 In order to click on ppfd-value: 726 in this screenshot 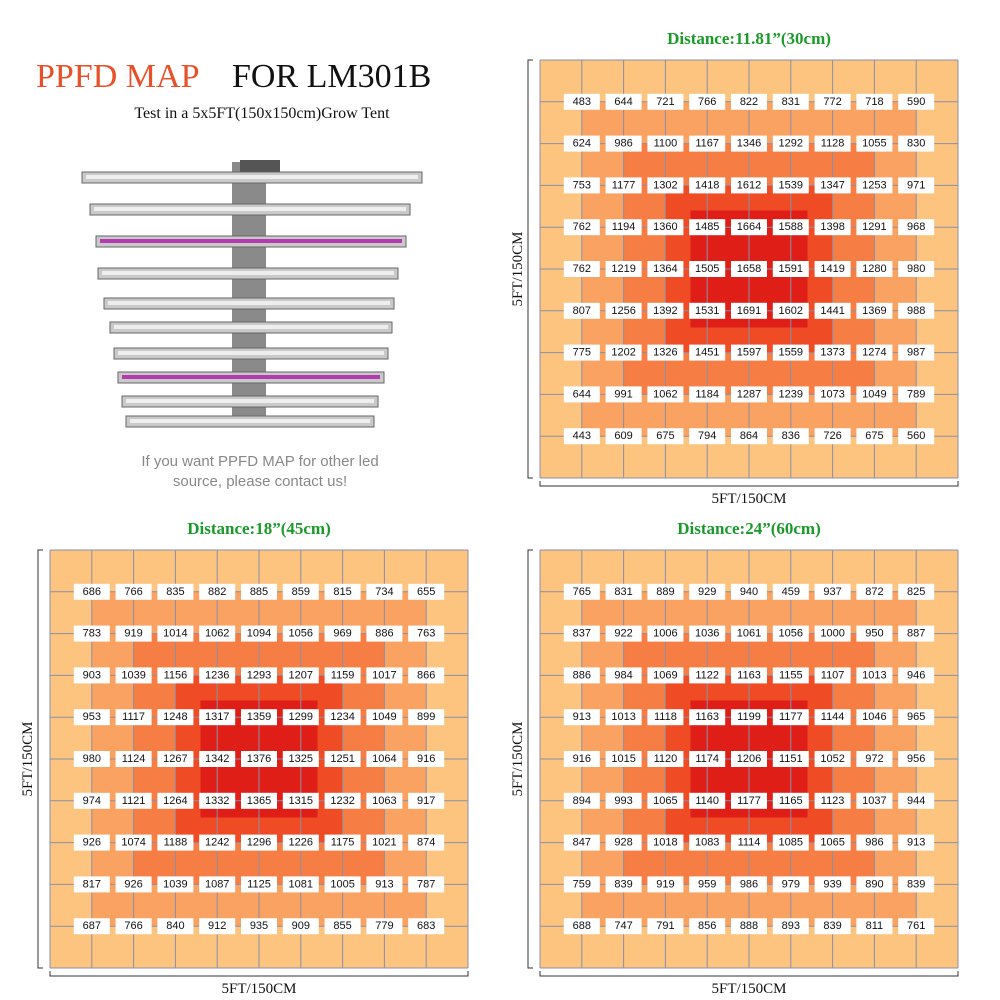, I will do `click(832, 436)`.